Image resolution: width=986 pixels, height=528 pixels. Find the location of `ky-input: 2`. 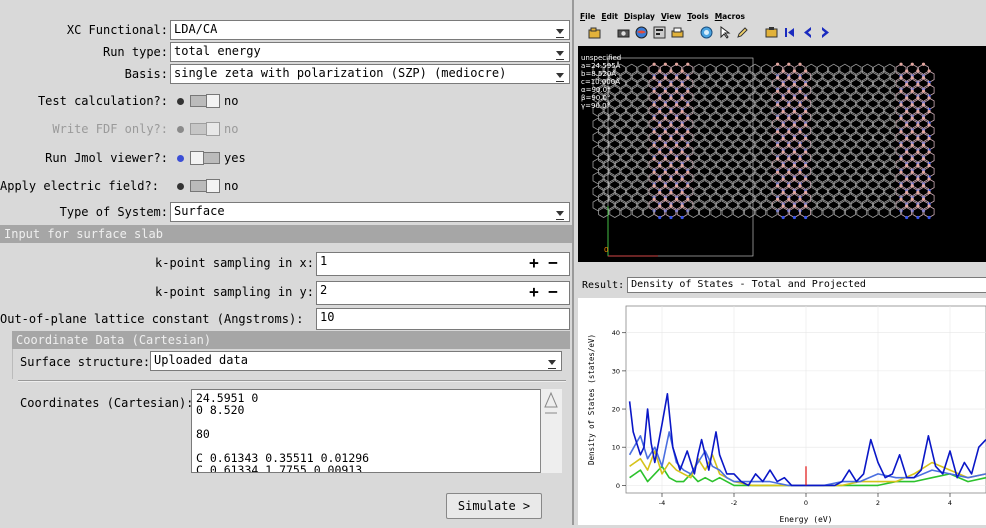

ky-input: 2 is located at coordinates (443, 293).